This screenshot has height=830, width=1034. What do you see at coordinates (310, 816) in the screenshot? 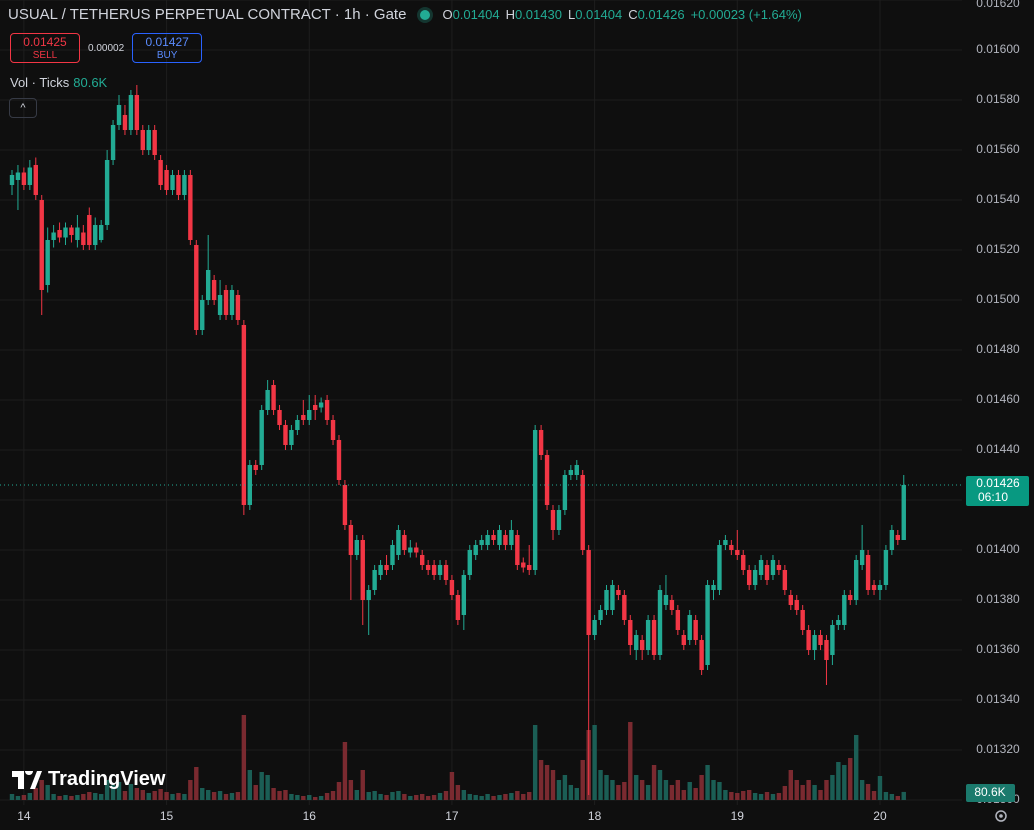
I see `x-tick-label: 16` at bounding box center [310, 816].